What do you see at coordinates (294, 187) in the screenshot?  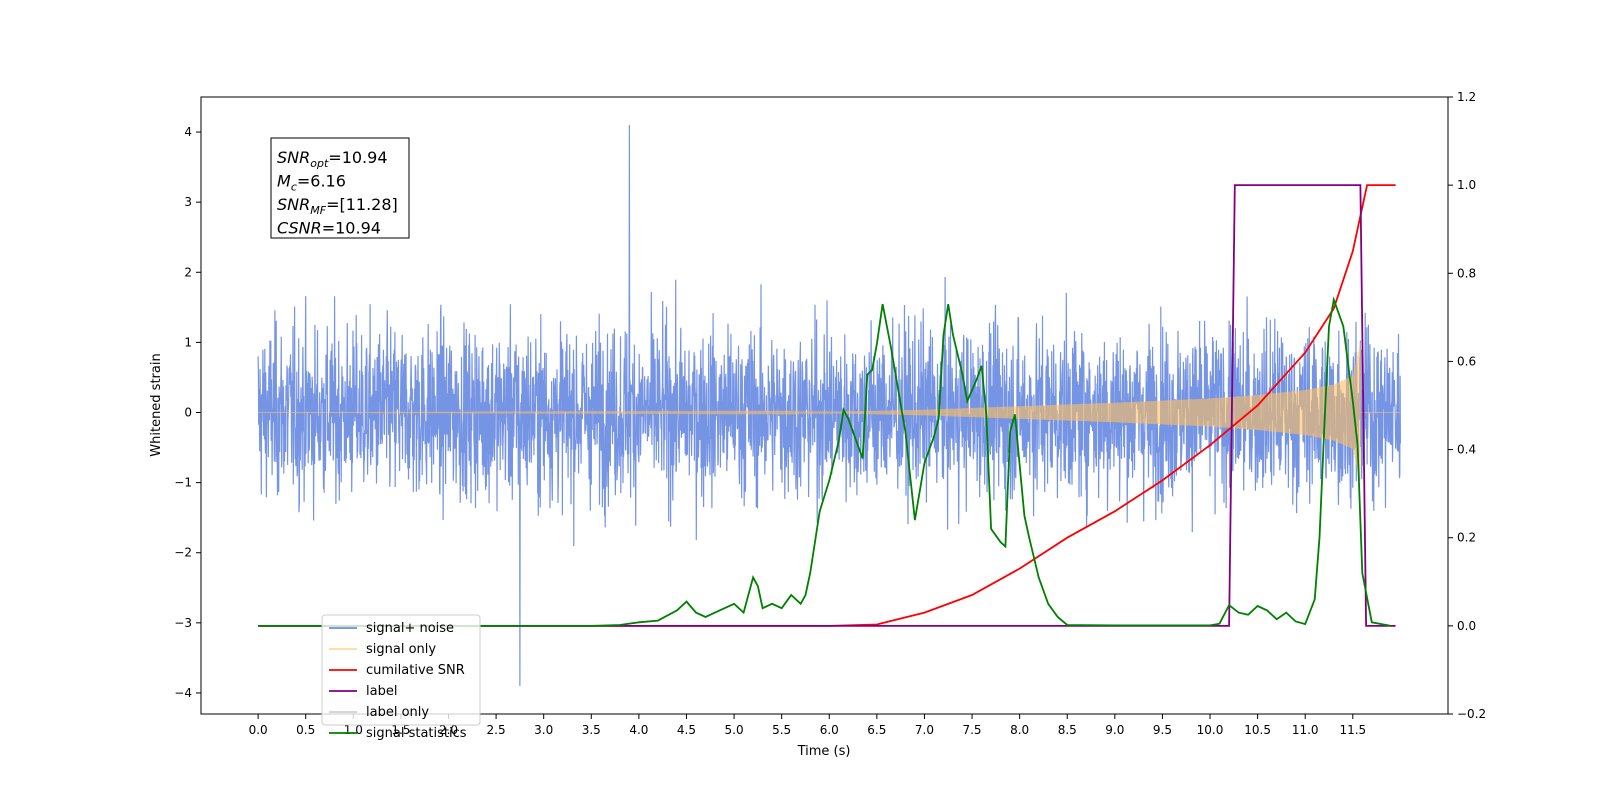 I see `annotation-subscript: c` at bounding box center [294, 187].